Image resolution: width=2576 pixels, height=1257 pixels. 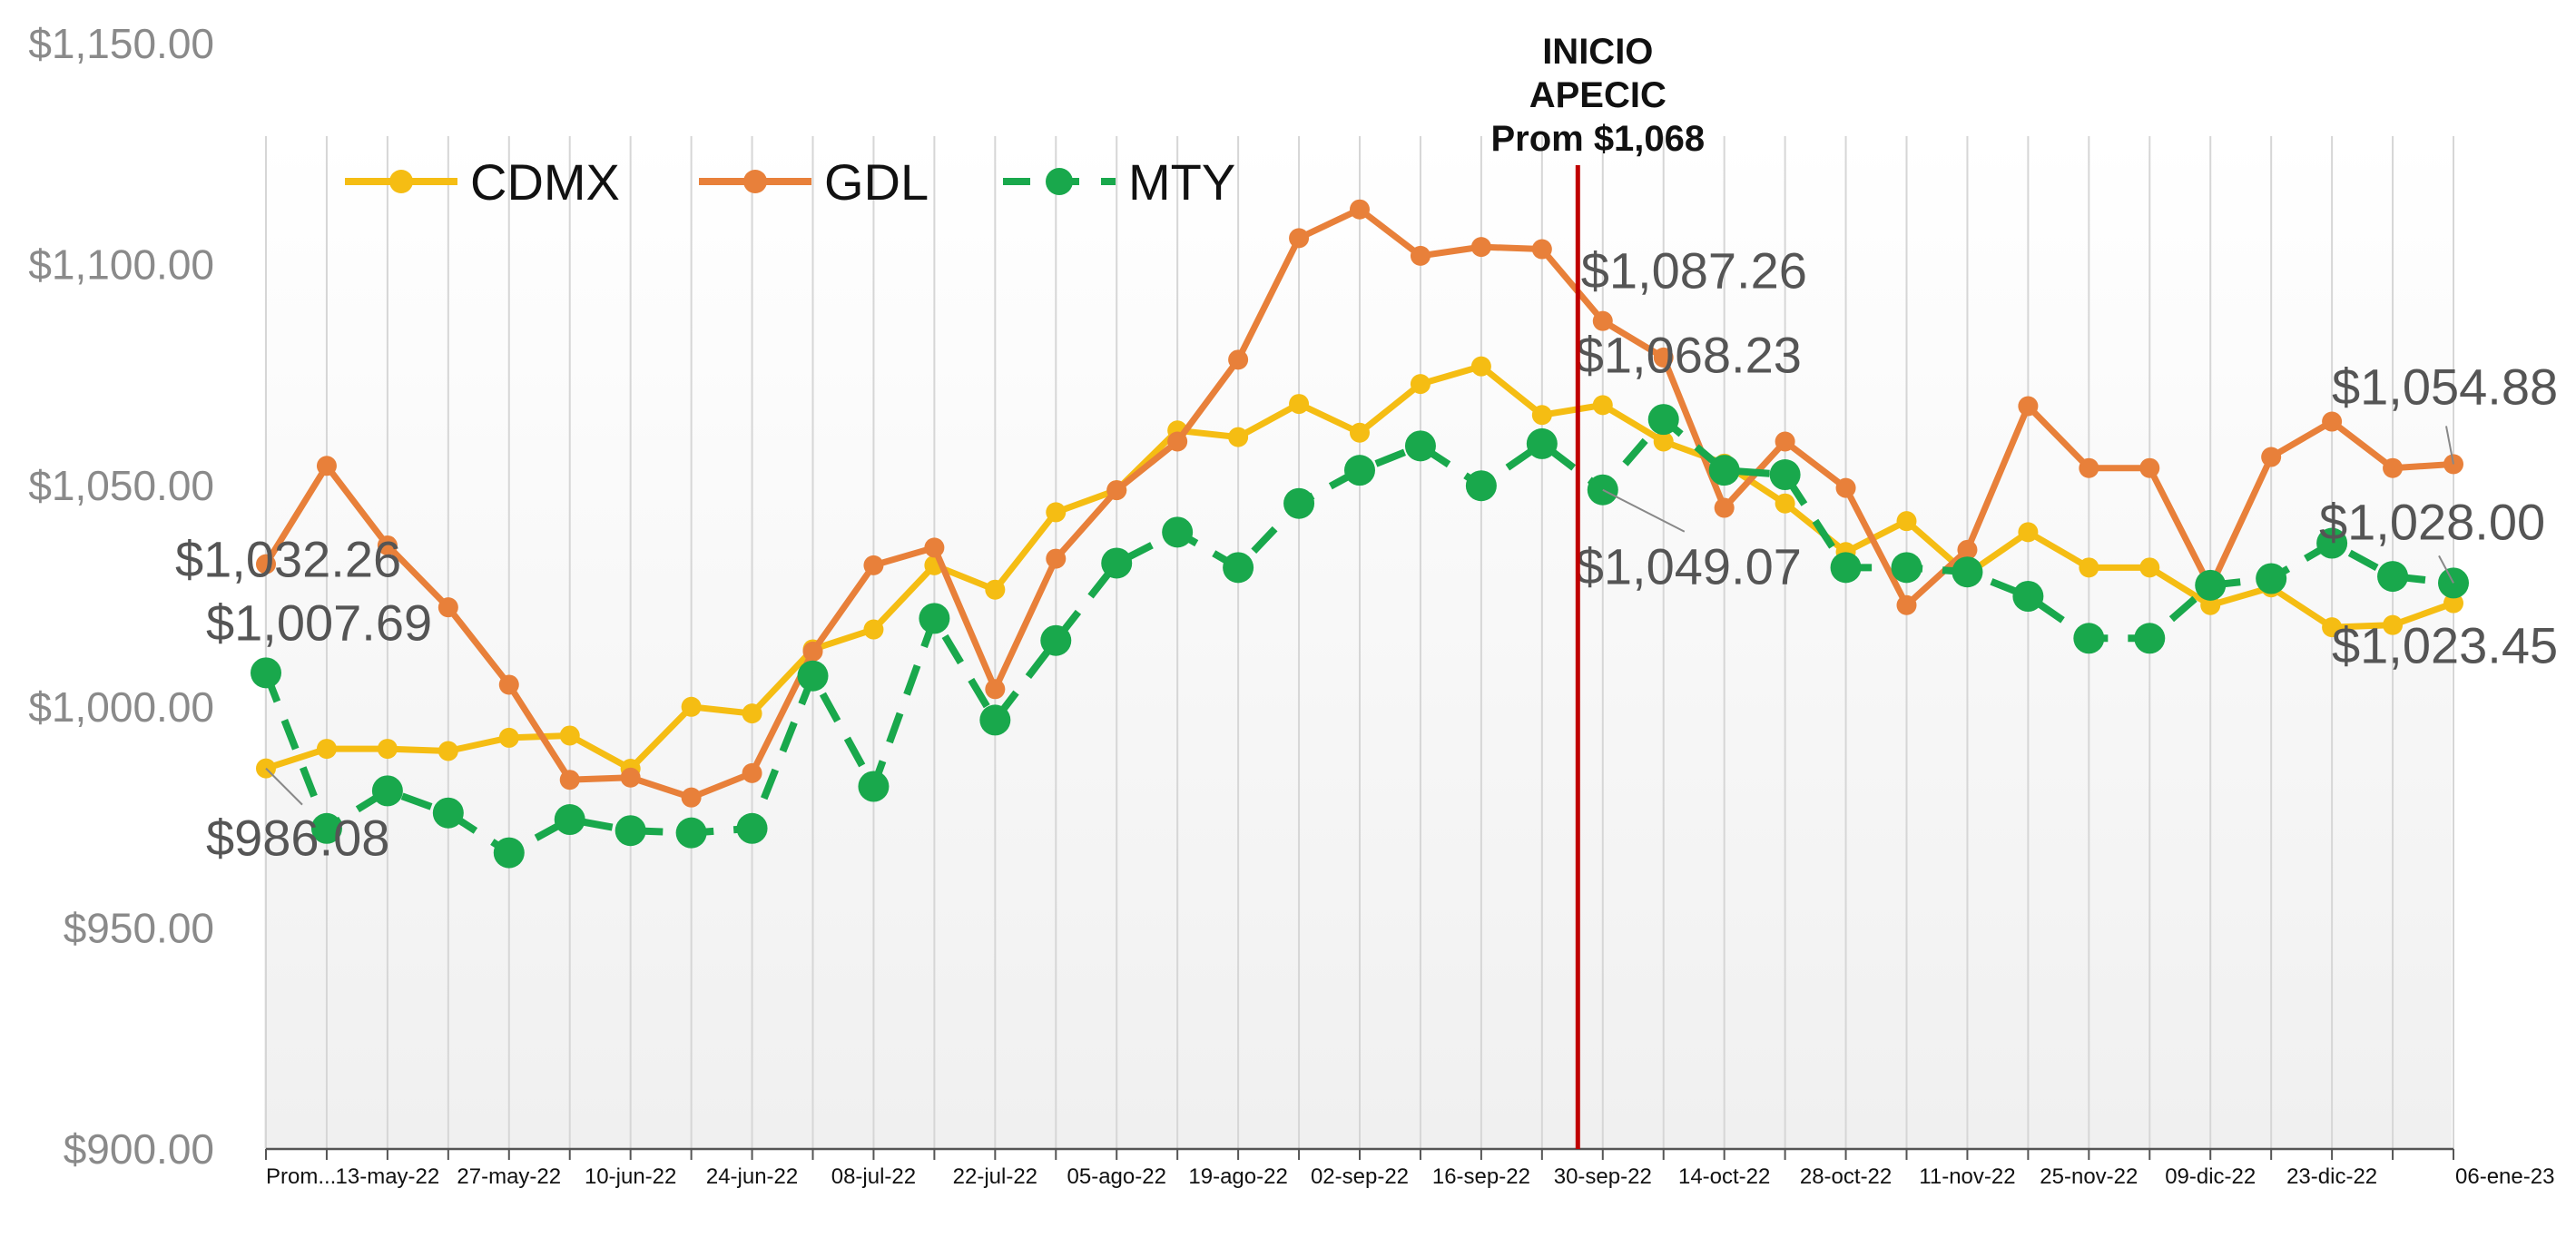 What do you see at coordinates (139, 1149) in the screenshot?
I see `y-tick-label: $900.00` at bounding box center [139, 1149].